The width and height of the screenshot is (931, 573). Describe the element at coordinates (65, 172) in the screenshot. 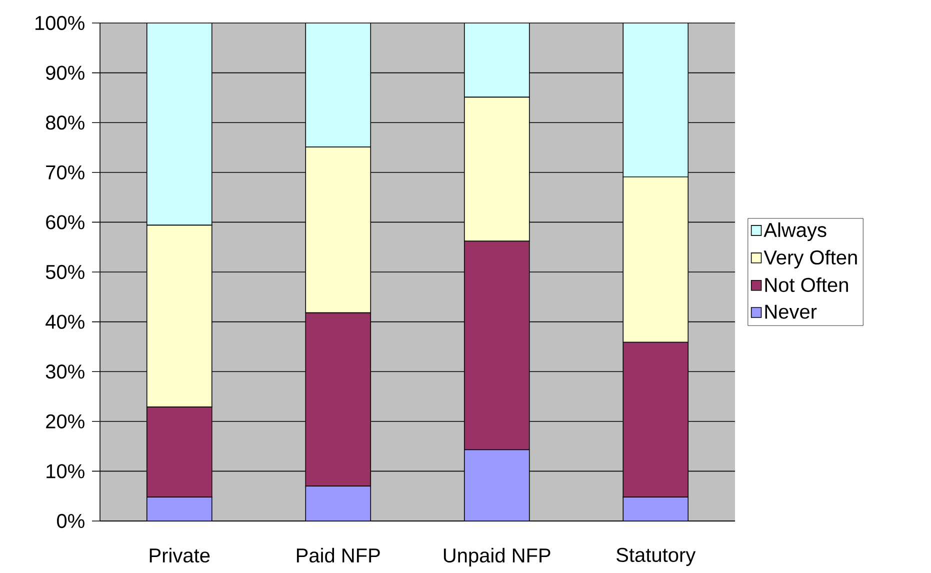

I see `y-tick-label: 70%` at that location.